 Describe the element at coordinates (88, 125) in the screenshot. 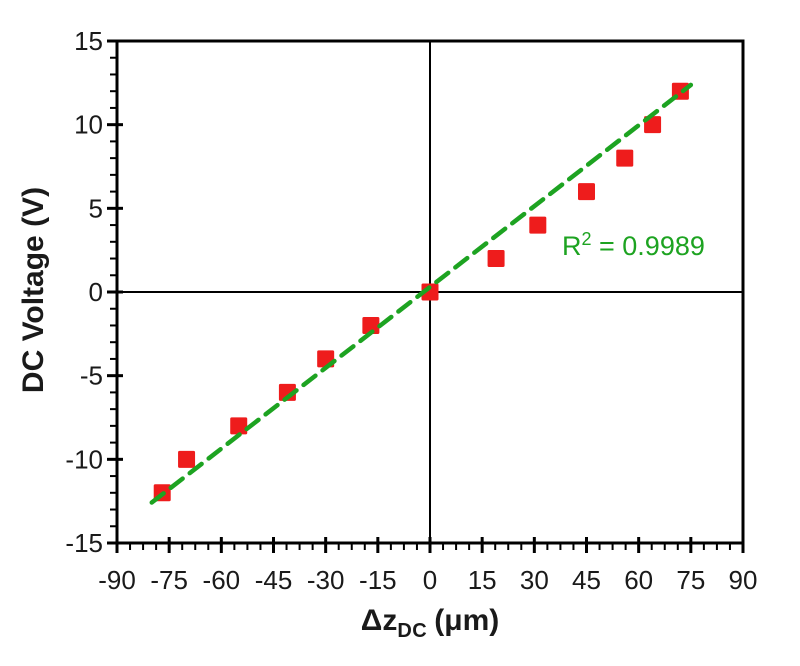

I see `y-tick-label: 10` at that location.